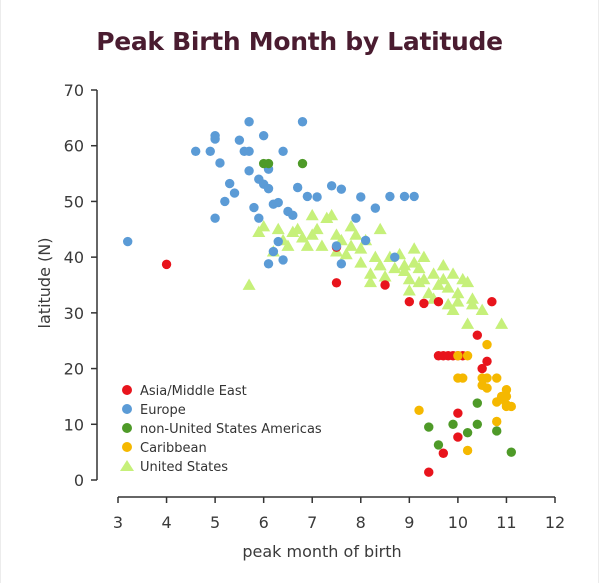 Image resolution: width=599 pixels, height=583 pixels. I want to click on y-tick-label: 0, so click(79, 480).